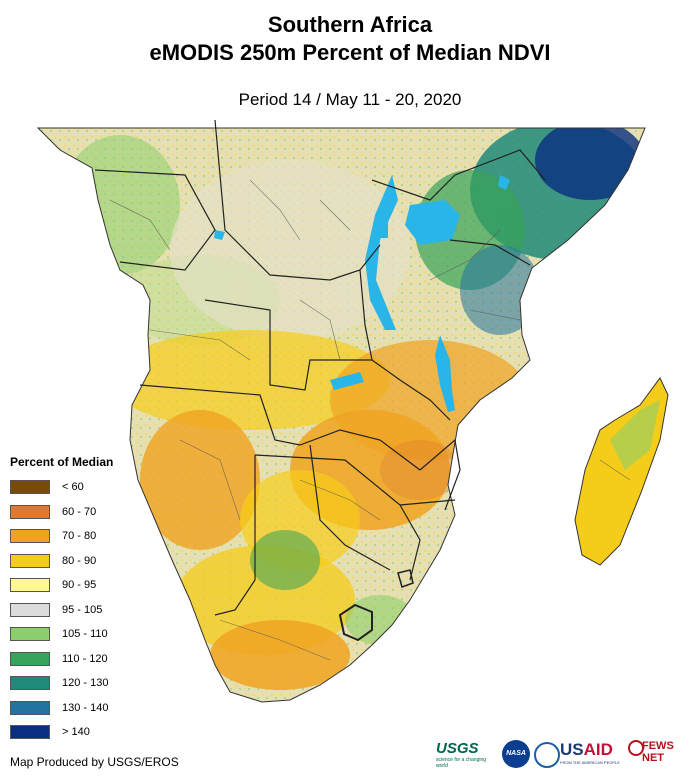 This screenshot has width=700, height=780. I want to click on usgs-tagline: science for a changing world, so click(461, 763).